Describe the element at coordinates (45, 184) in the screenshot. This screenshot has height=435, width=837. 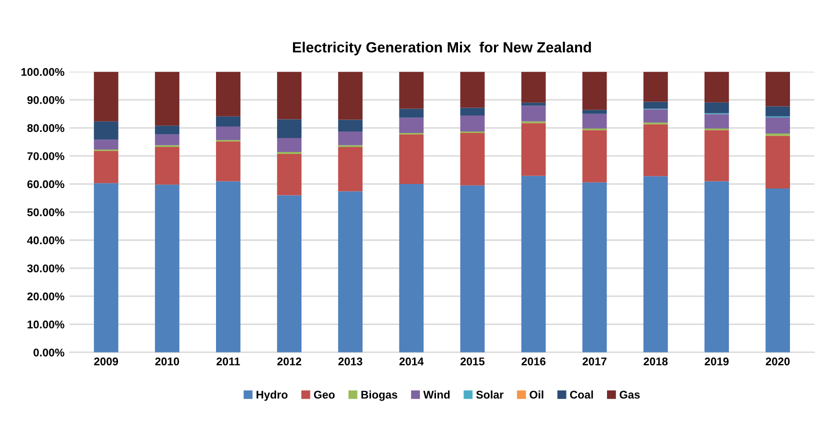
I see `y-tick-label: 60.00%` at that location.